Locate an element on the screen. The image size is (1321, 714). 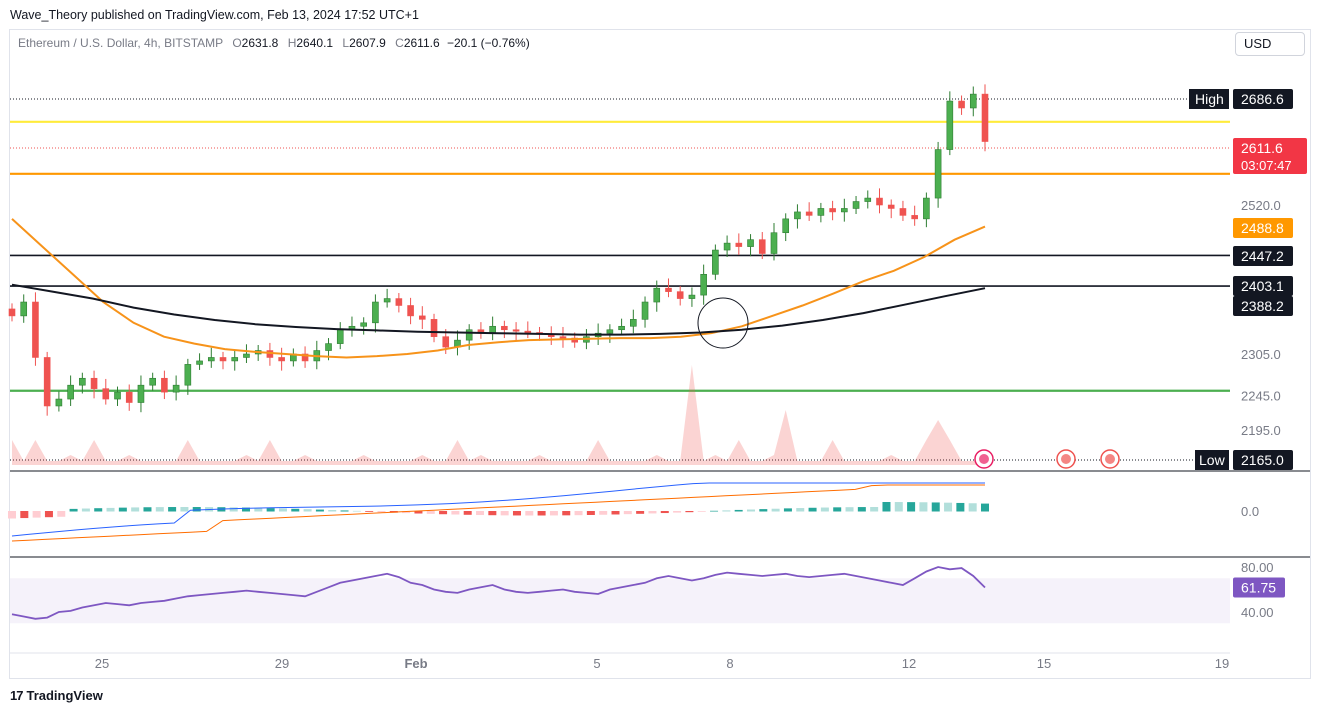
open-value: 2631.8 is located at coordinates (260, 43).